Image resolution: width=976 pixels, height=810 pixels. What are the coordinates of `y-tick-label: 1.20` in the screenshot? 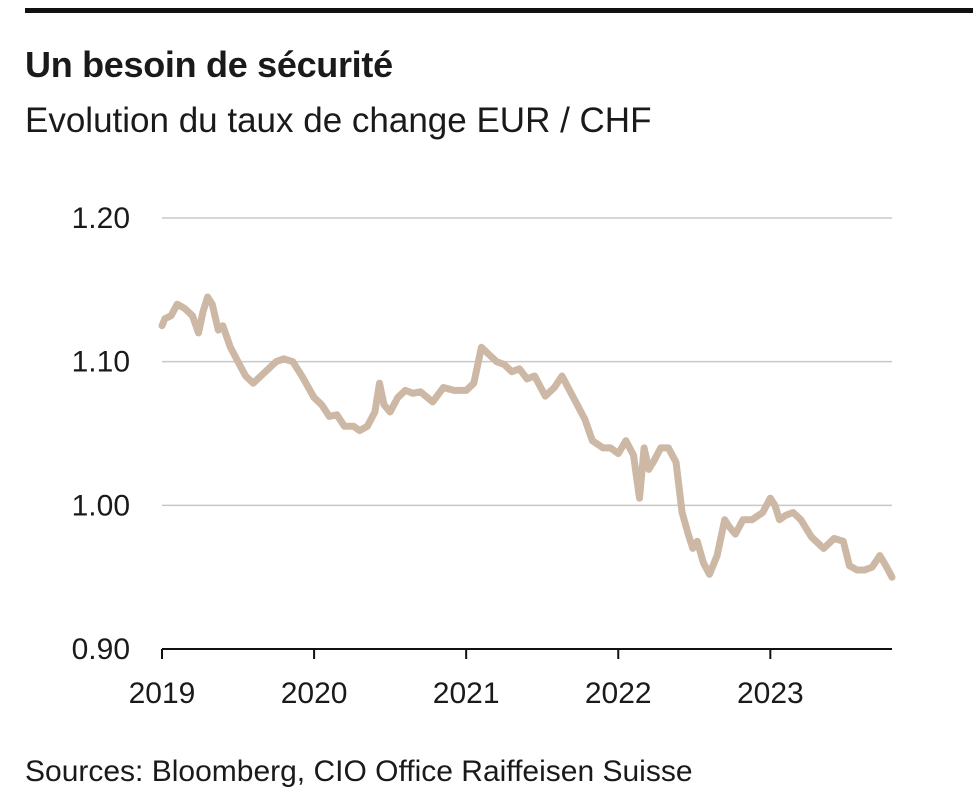 It's located at (101, 218).